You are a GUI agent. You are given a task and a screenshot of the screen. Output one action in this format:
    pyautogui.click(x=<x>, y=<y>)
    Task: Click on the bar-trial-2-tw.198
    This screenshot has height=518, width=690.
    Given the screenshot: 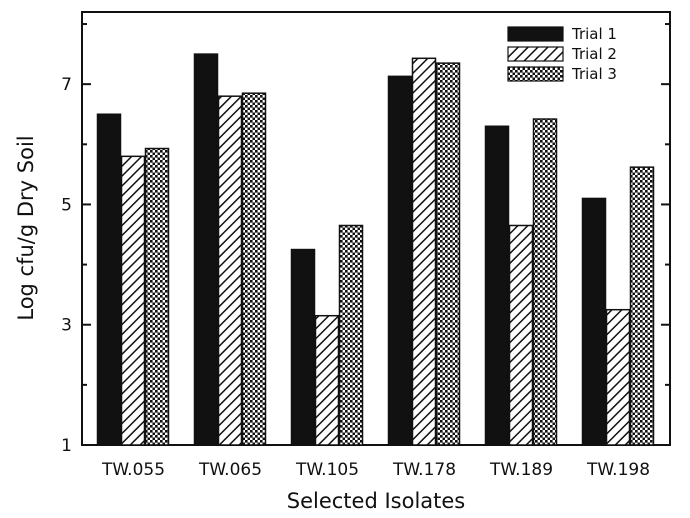 What is the action you would take?
    pyautogui.click(x=618, y=377)
    